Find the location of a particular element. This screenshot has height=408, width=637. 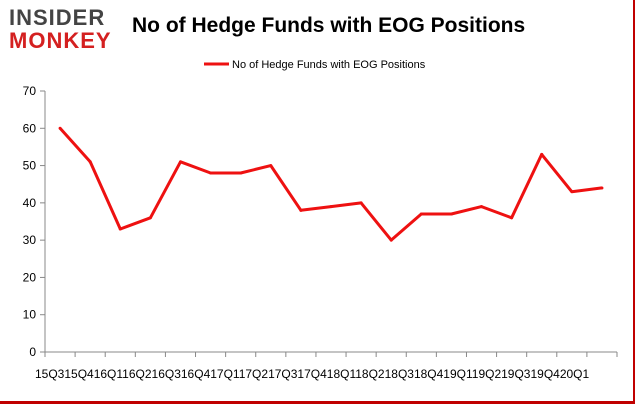

logo-line-1: INSIDER is located at coordinates (57, 17).